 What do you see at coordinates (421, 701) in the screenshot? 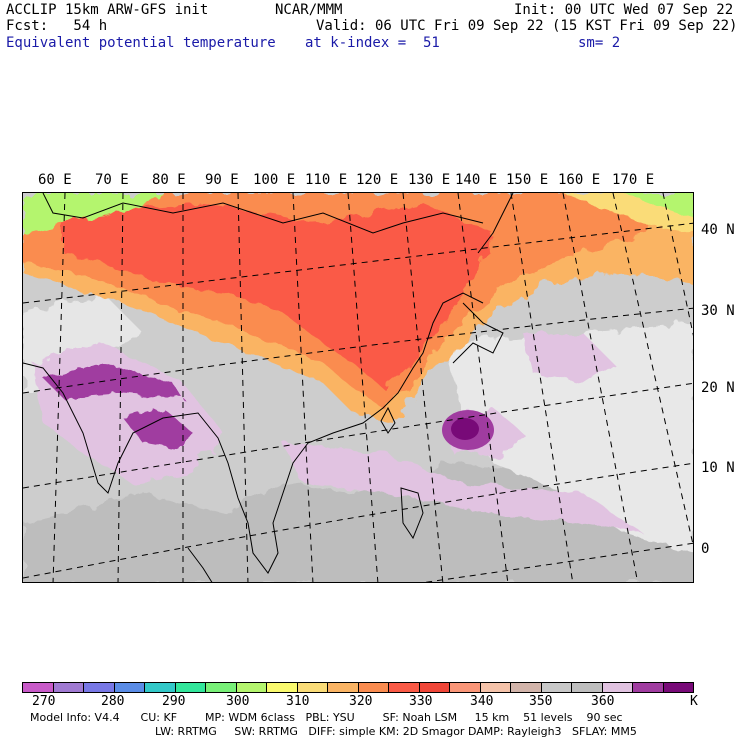
I see `colorbar-tick-label: 330` at bounding box center [421, 701].